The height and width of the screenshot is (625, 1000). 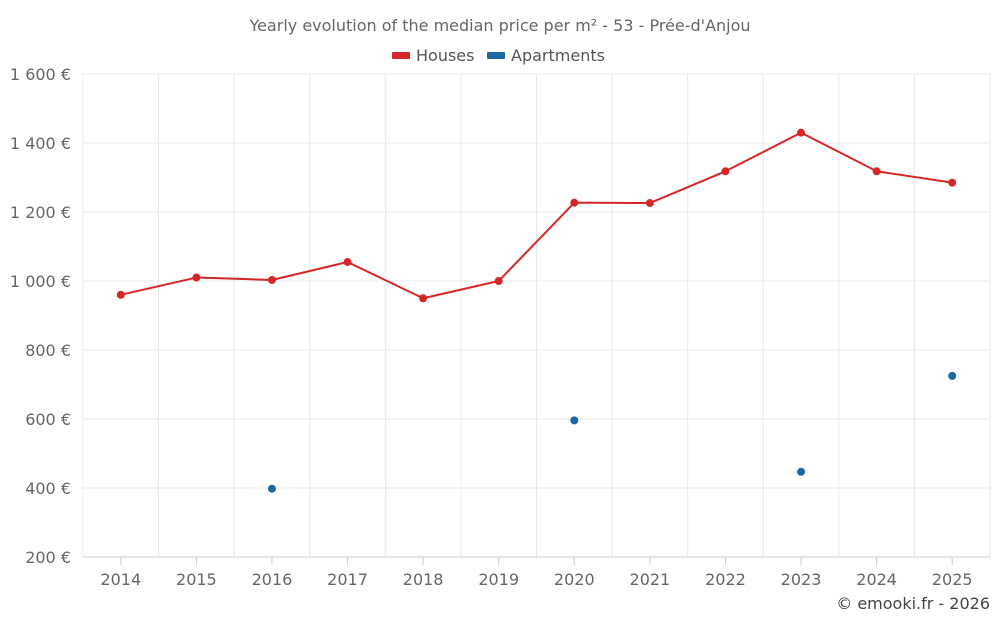 What do you see at coordinates (952, 182) in the screenshot?
I see `data-point-houses-2025` at bounding box center [952, 182].